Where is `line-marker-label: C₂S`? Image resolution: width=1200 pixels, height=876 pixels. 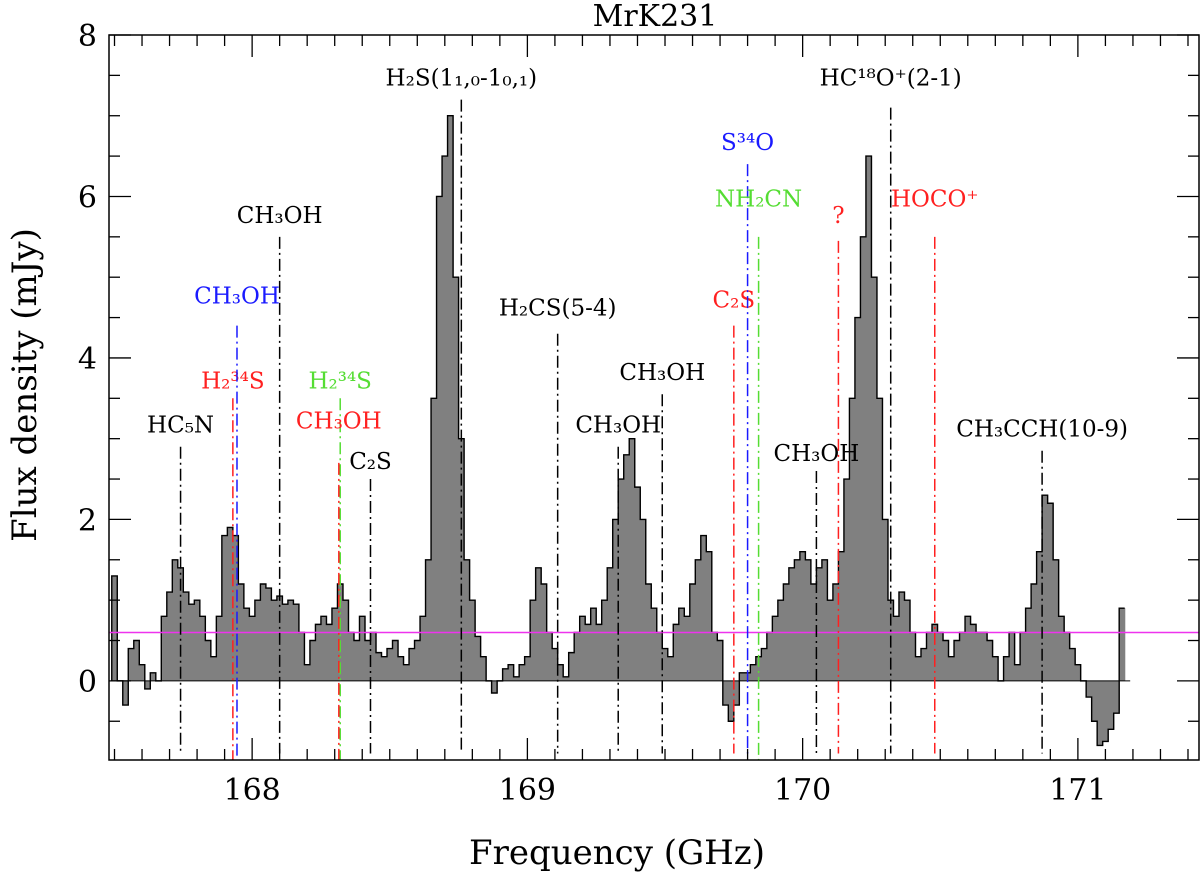
line-marker-label: C₂S is located at coordinates (370, 462).